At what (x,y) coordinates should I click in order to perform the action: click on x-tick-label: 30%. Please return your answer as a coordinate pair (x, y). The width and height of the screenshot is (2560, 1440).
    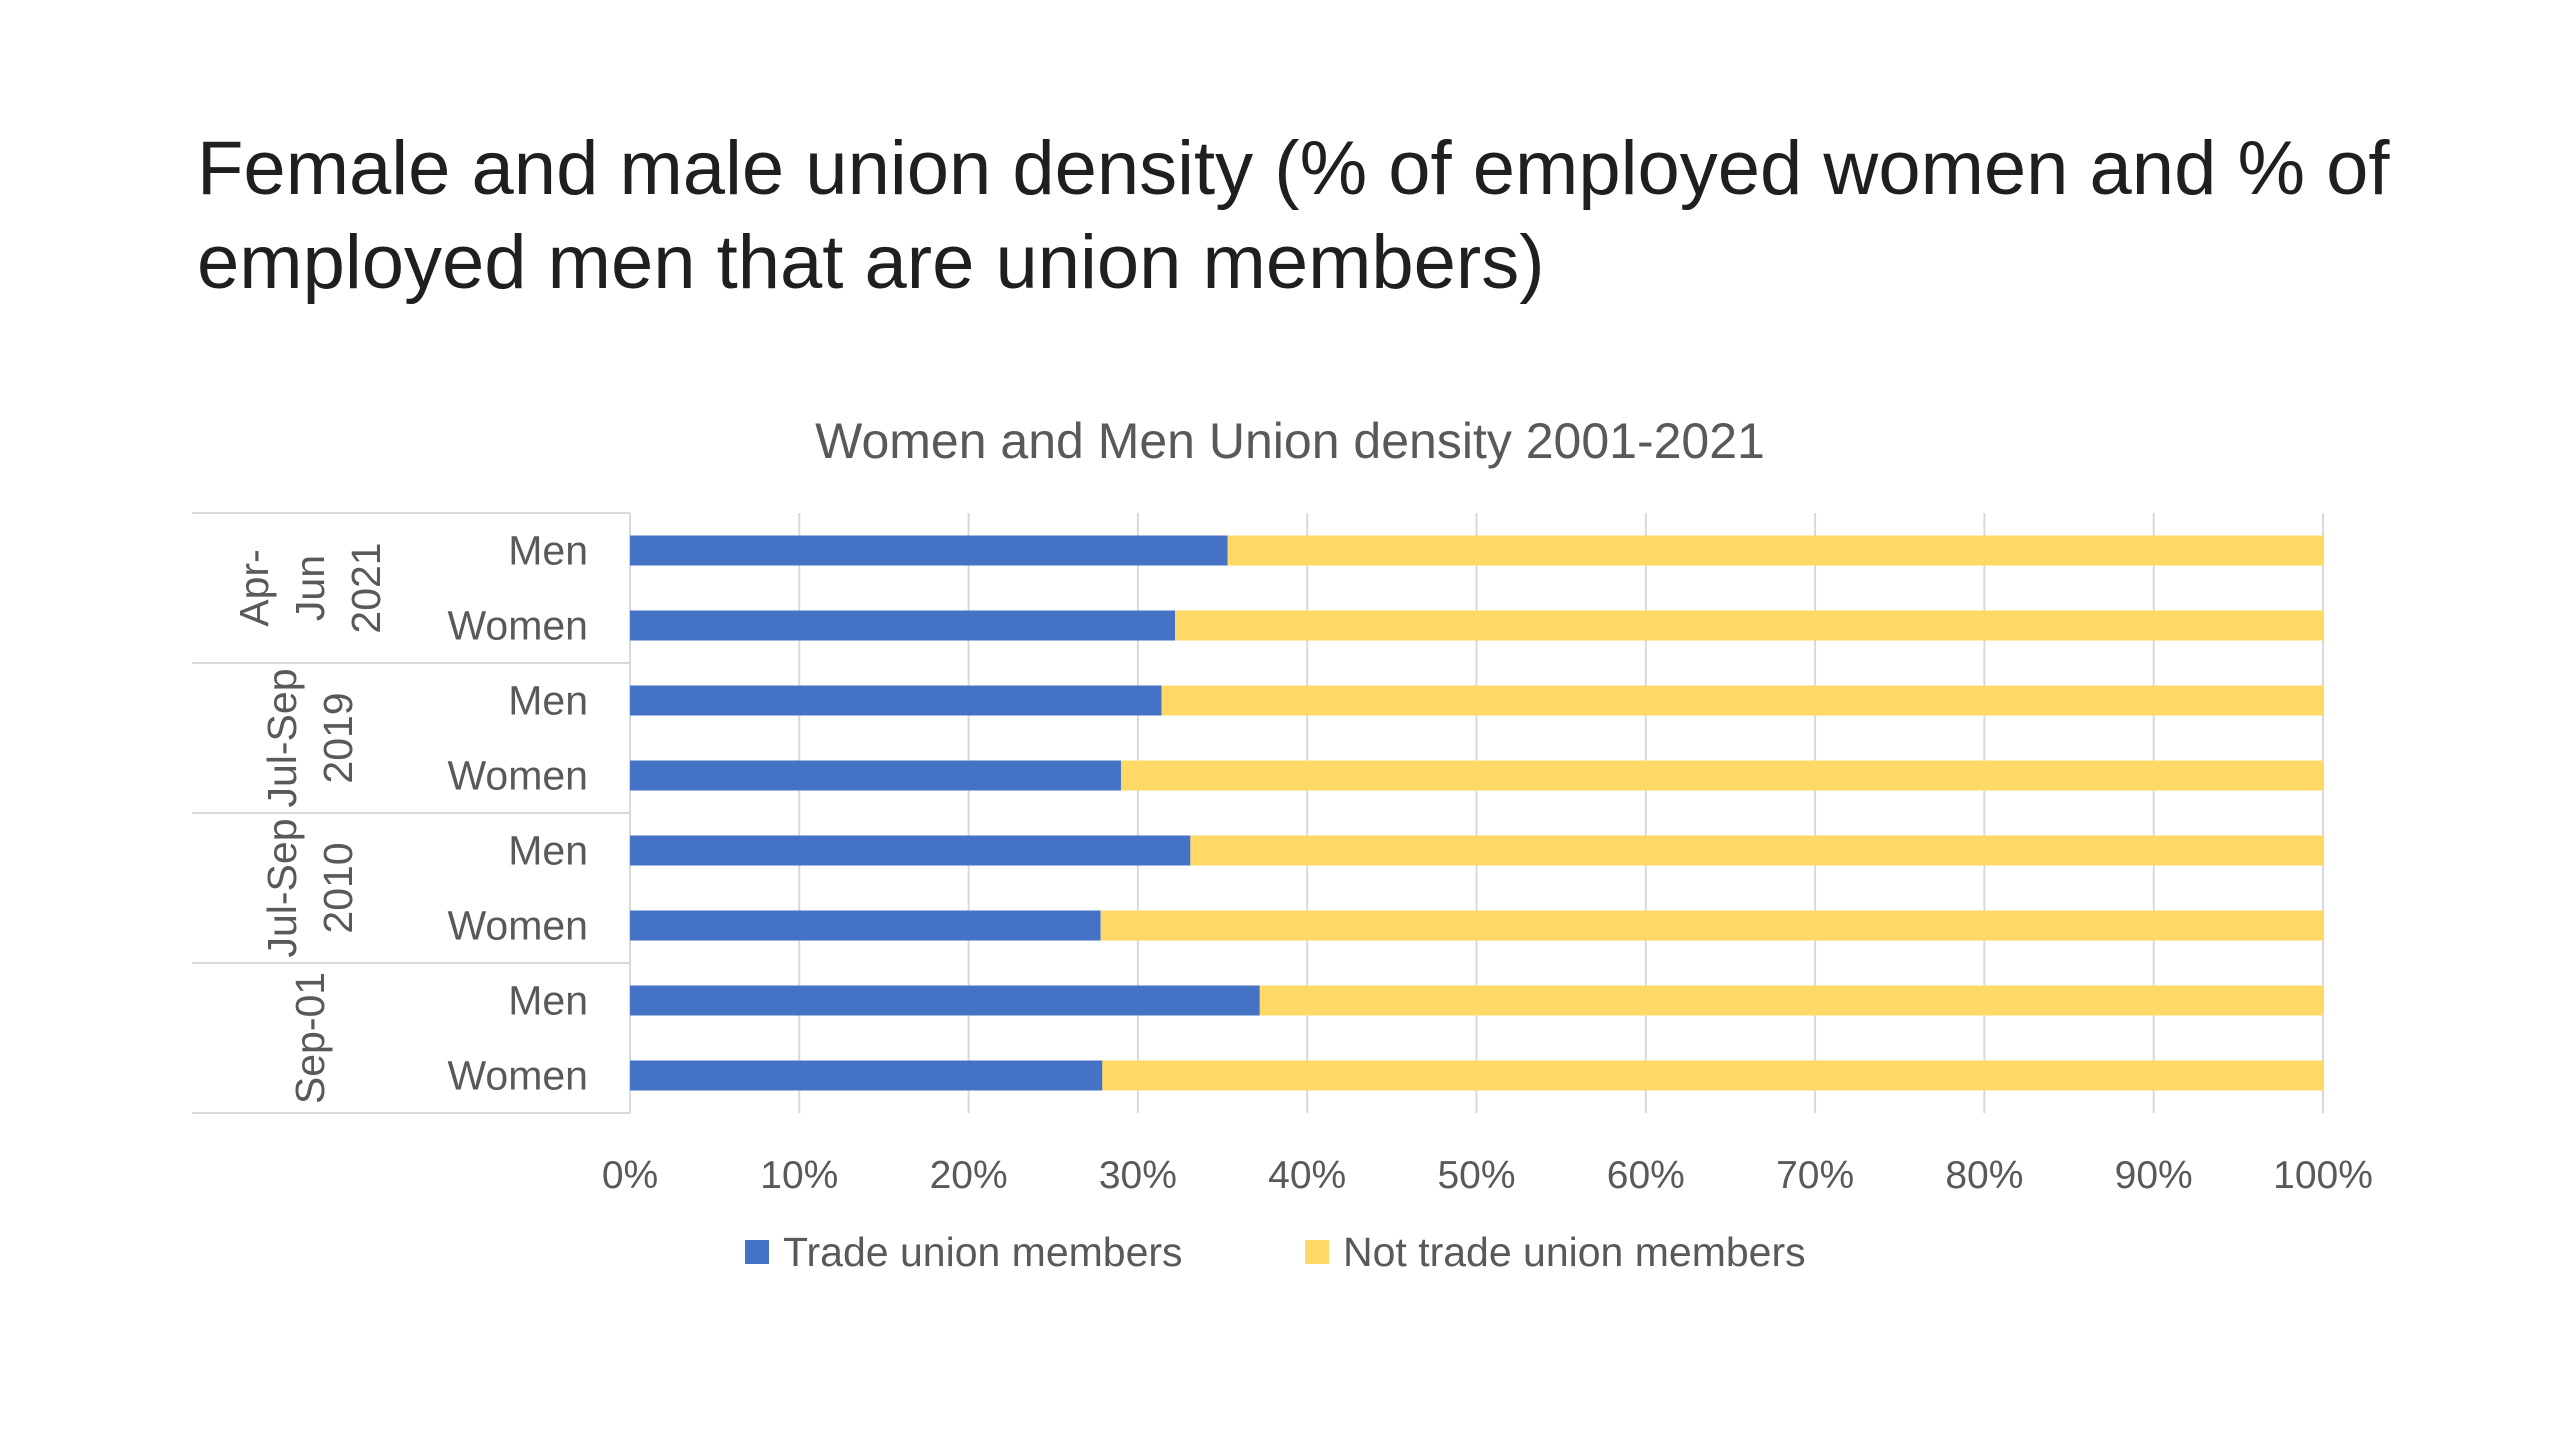
    Looking at the image, I should click on (1138, 1175).